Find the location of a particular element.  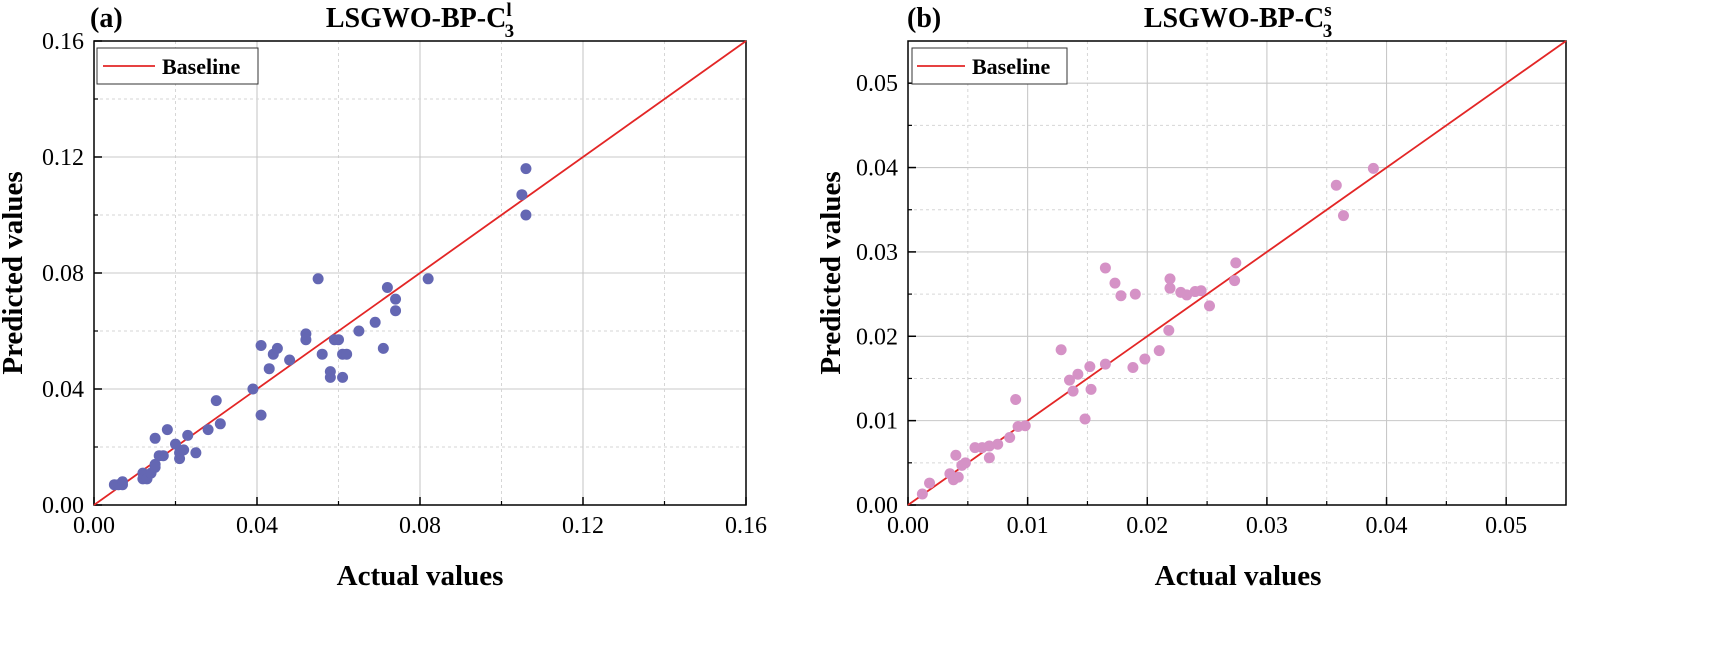

y-tick-label-b: 0.04 is located at coordinates (877, 169).